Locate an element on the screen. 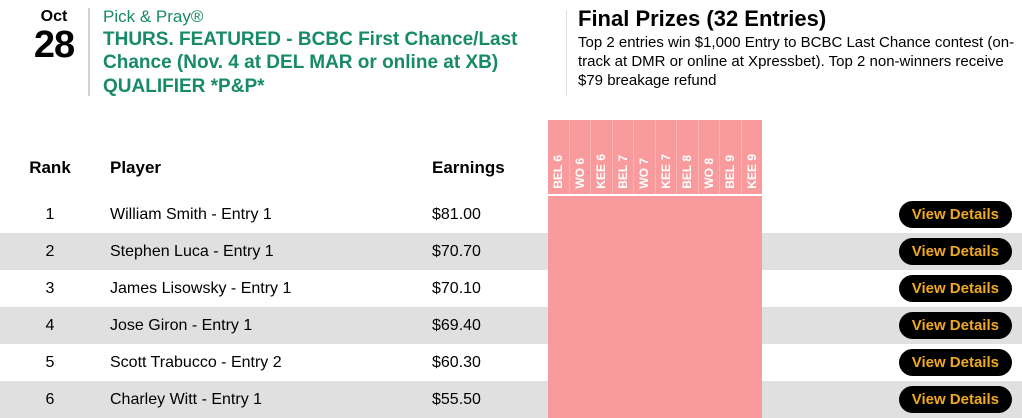 Image resolution: width=1022 pixels, height=418 pixels. date-day: 28 is located at coordinates (54, 44).